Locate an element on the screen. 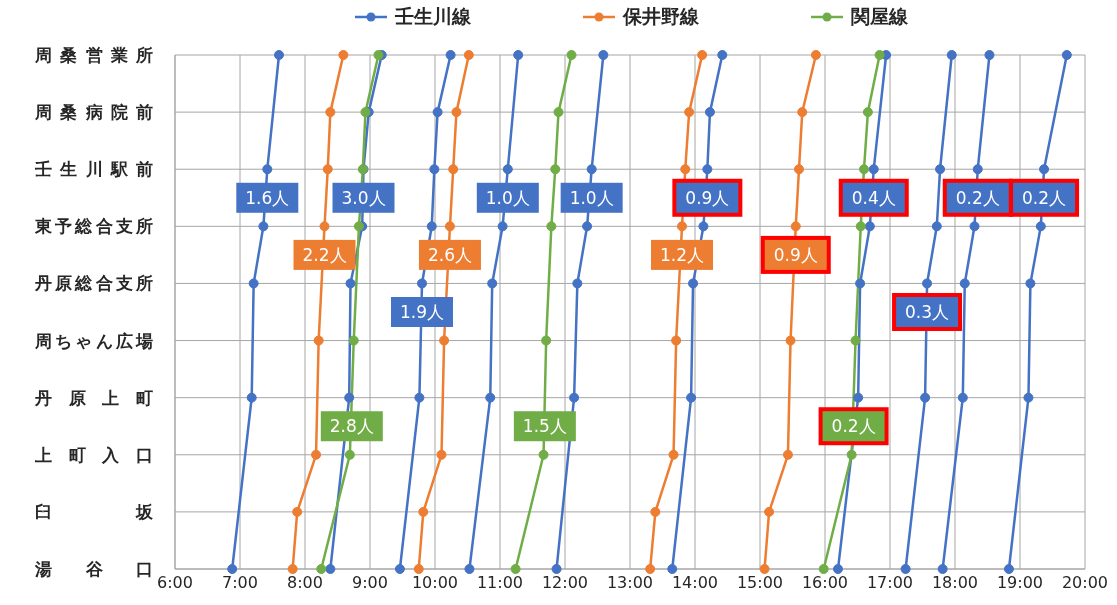 The width and height of the screenshot is (1117, 605). y-tick-label: 上町入口 is located at coordinates (93, 454).